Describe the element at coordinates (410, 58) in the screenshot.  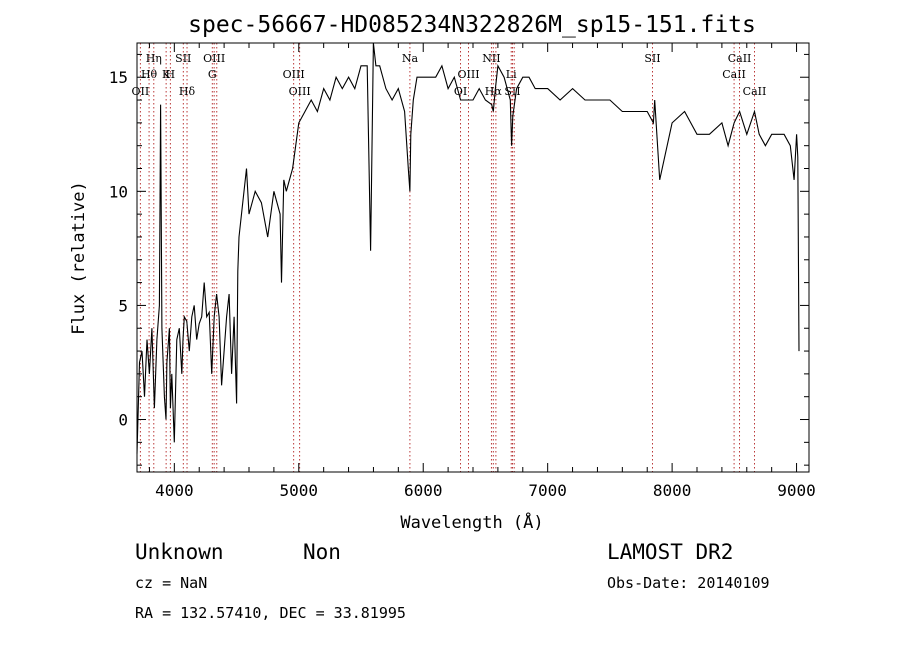
I see `line-marker-label: Na` at that location.